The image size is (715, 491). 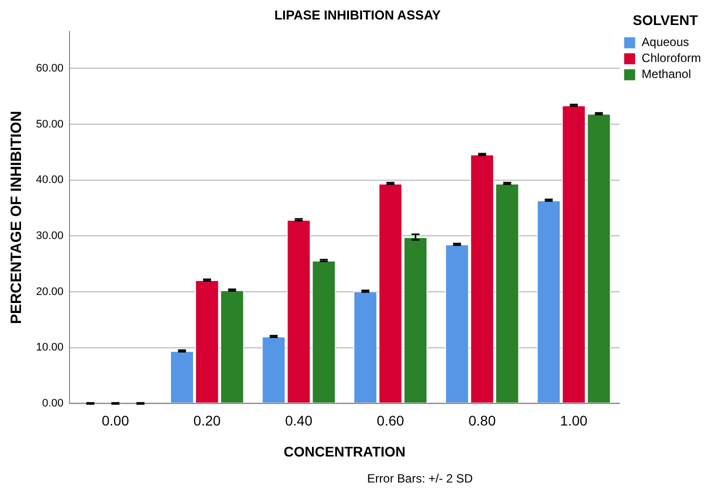 What do you see at coordinates (667, 74) in the screenshot?
I see `legend-label: Methanol` at bounding box center [667, 74].